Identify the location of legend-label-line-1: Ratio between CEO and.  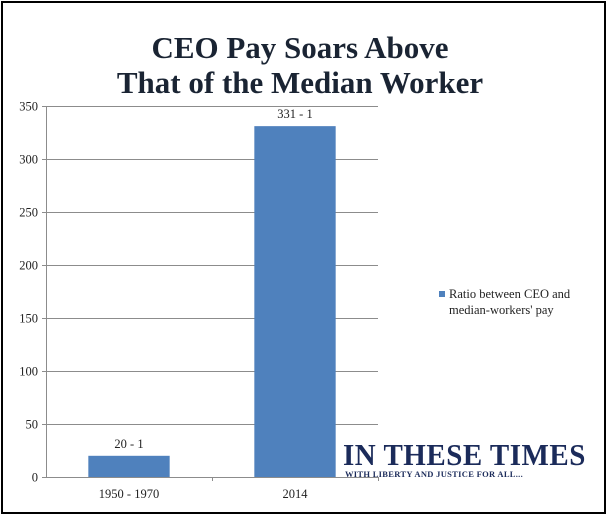
(510, 294).